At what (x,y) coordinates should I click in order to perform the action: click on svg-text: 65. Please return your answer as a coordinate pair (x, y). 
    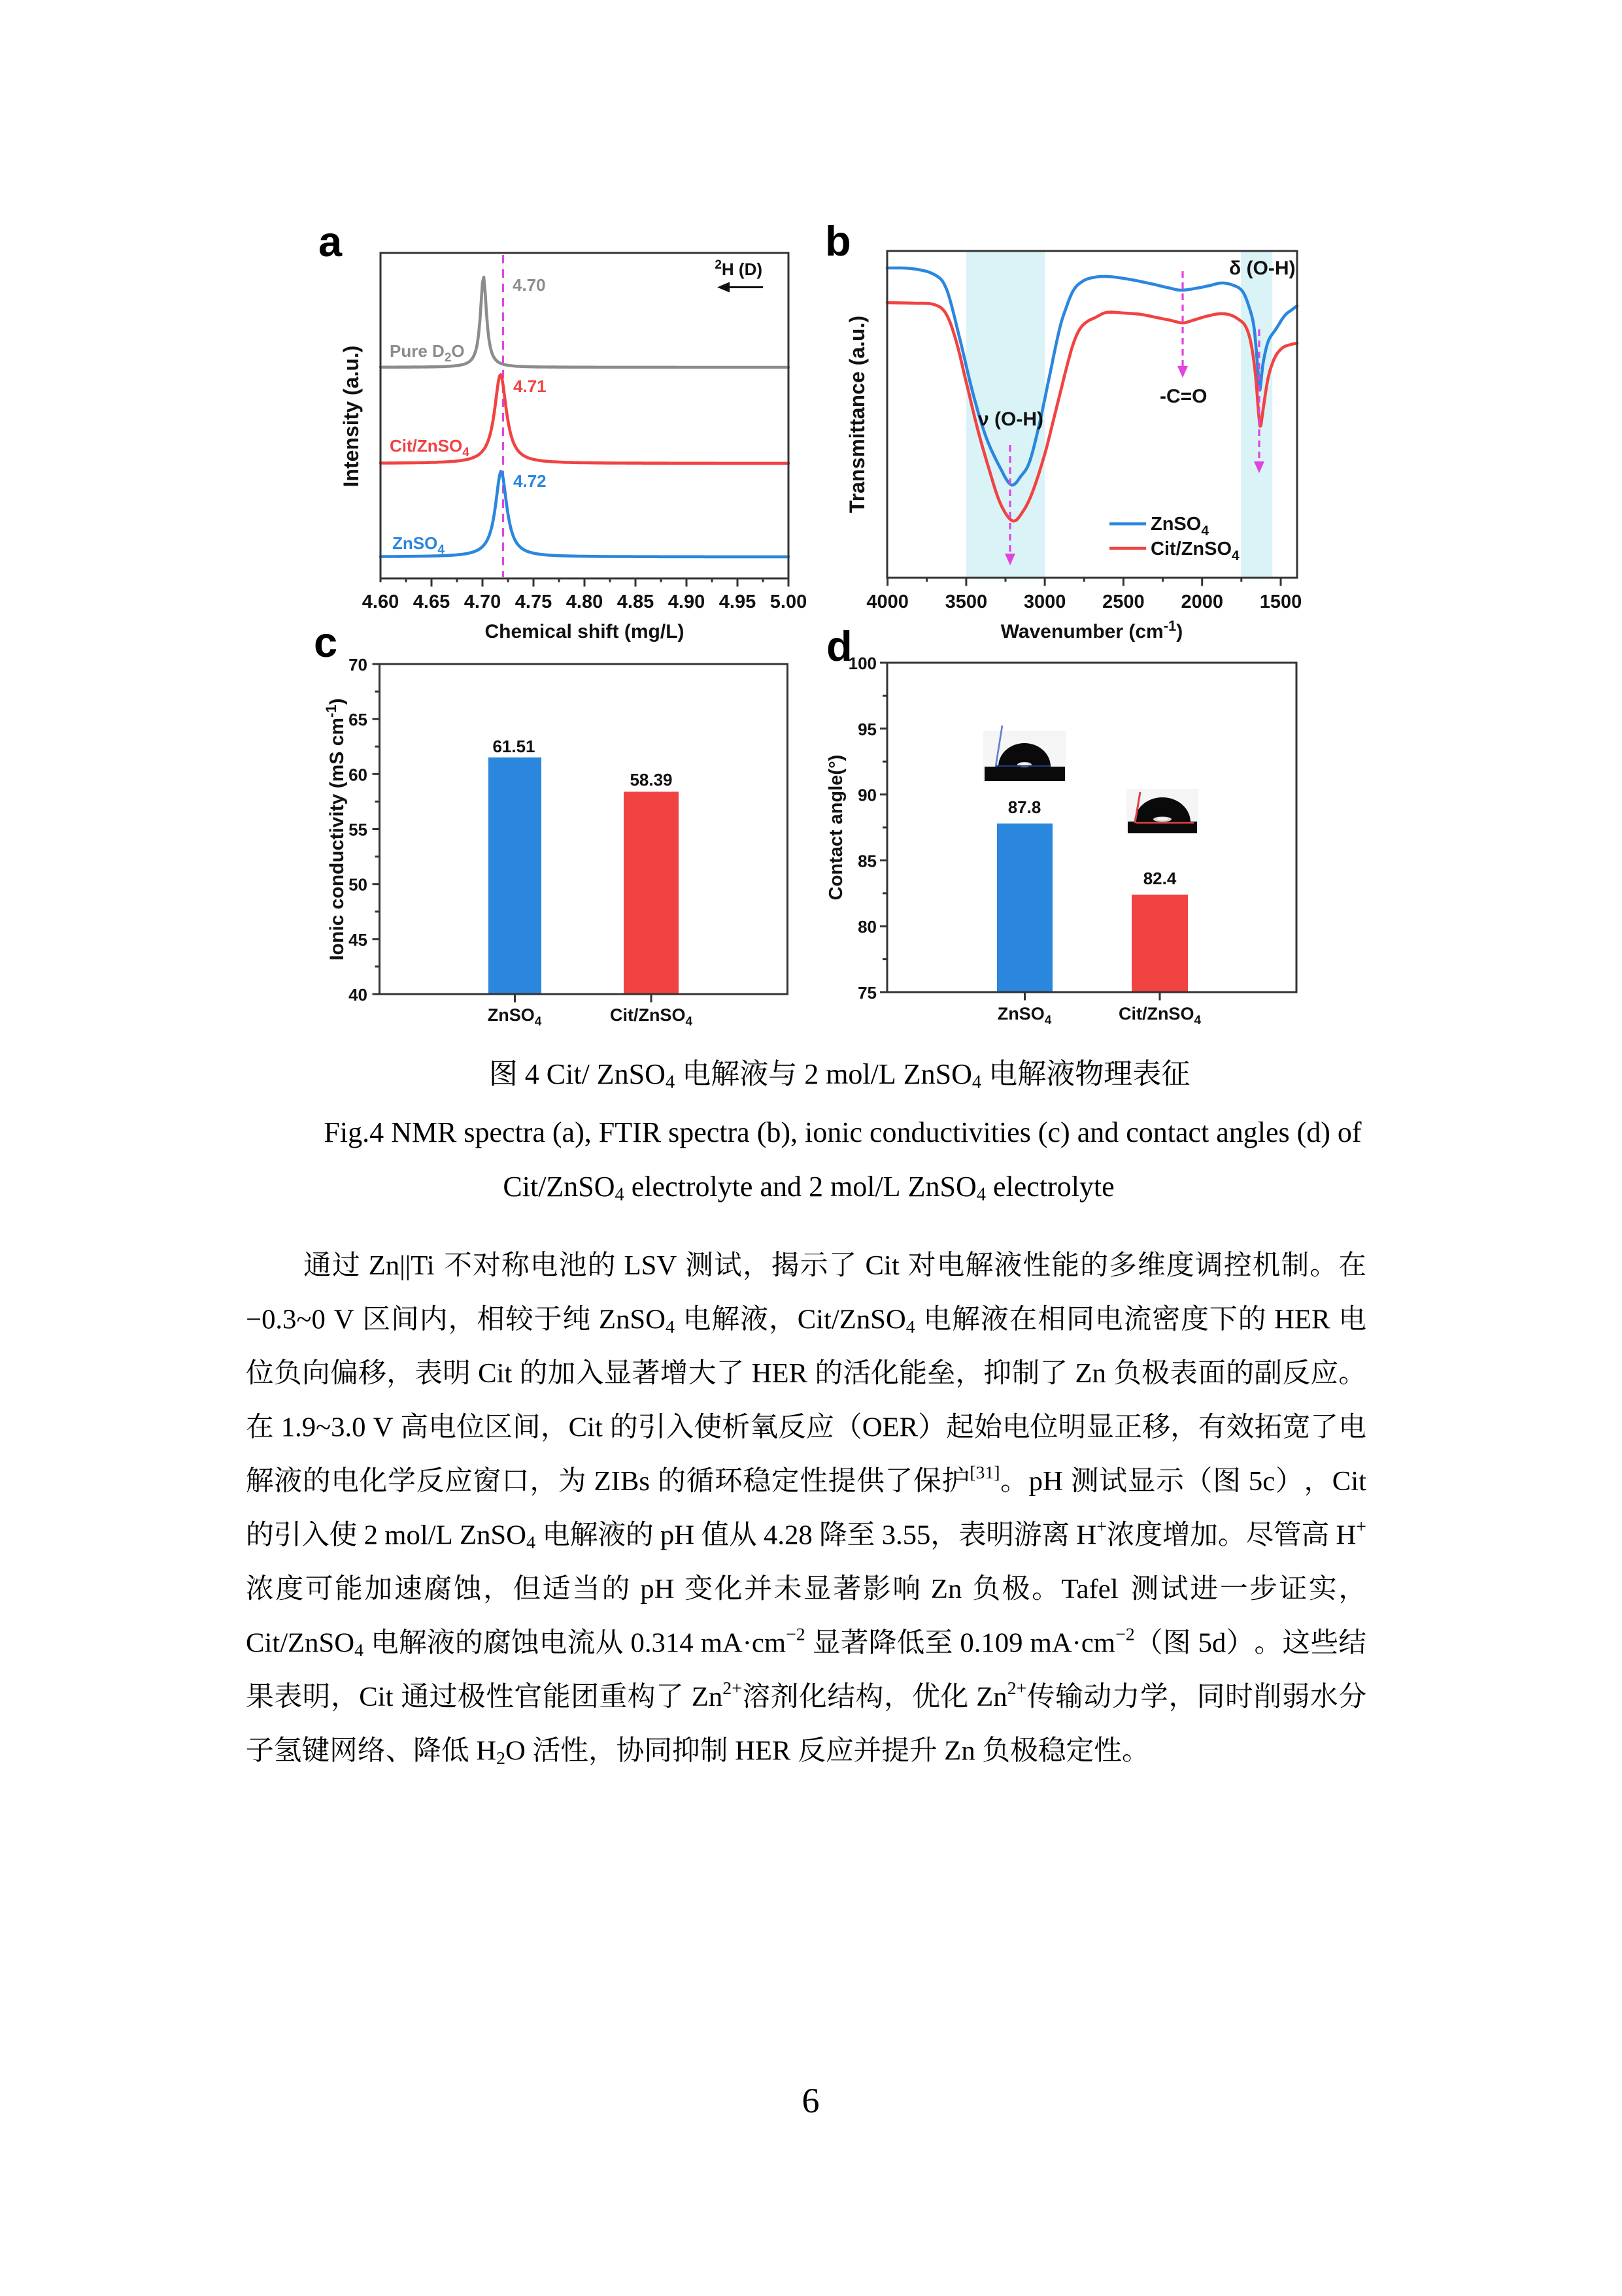
    Looking at the image, I should click on (357, 719).